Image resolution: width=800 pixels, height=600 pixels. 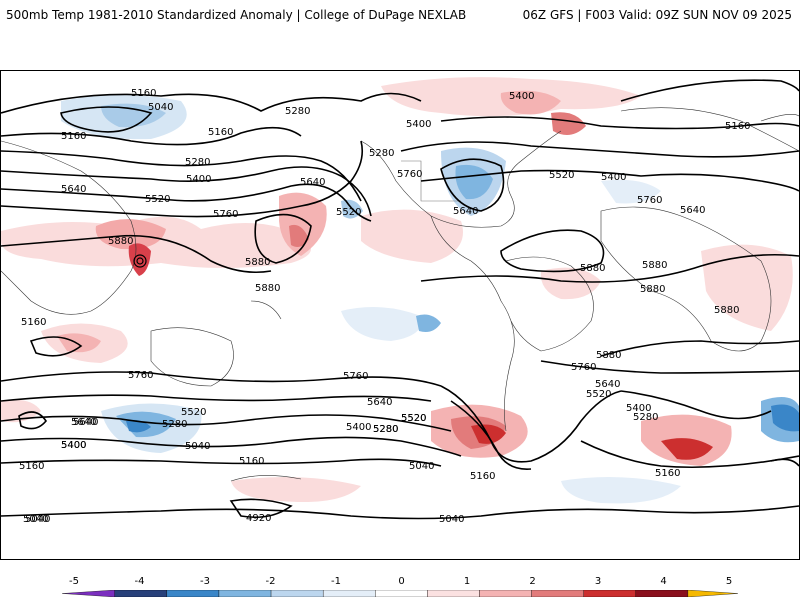 What do you see at coordinates (400, 588) in the screenshot?
I see `anomaly-colorbar: -5 -4 -3 -2 -1 0 1 2 3 4 5` at bounding box center [400, 588].